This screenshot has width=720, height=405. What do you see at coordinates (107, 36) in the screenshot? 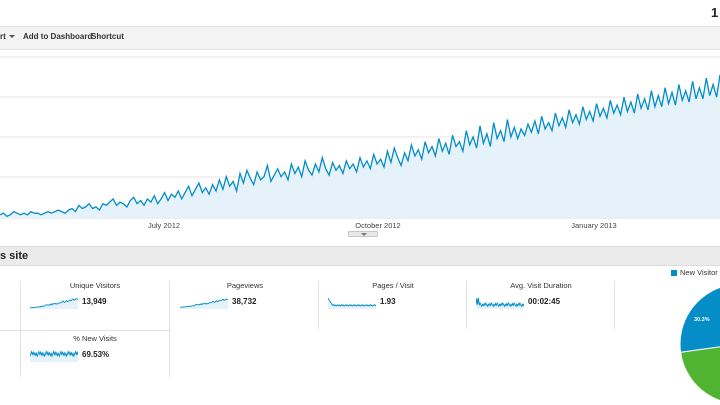
I see `shortcut-button: Shortcut` at bounding box center [107, 36].